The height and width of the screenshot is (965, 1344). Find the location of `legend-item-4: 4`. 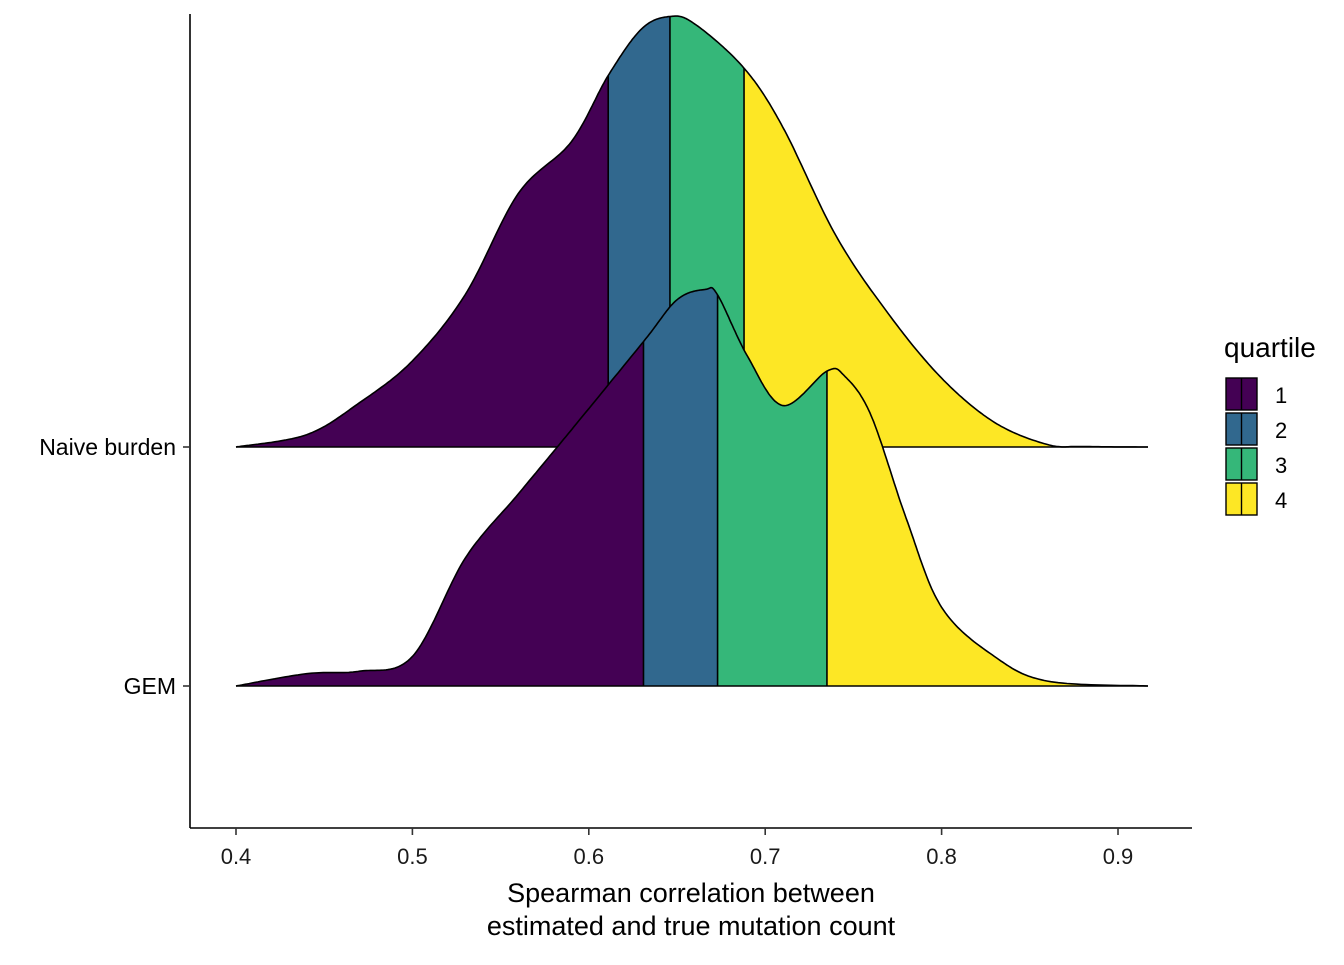

legend-item-4: 4 is located at coordinates (1256, 499).